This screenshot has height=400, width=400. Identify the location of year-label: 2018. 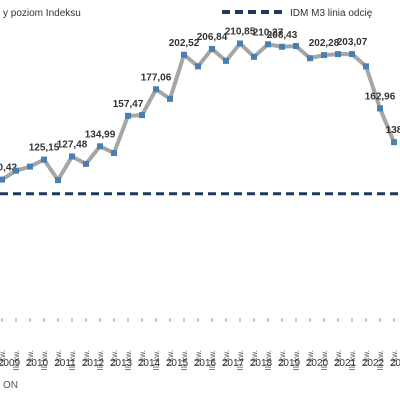
(261, 363).